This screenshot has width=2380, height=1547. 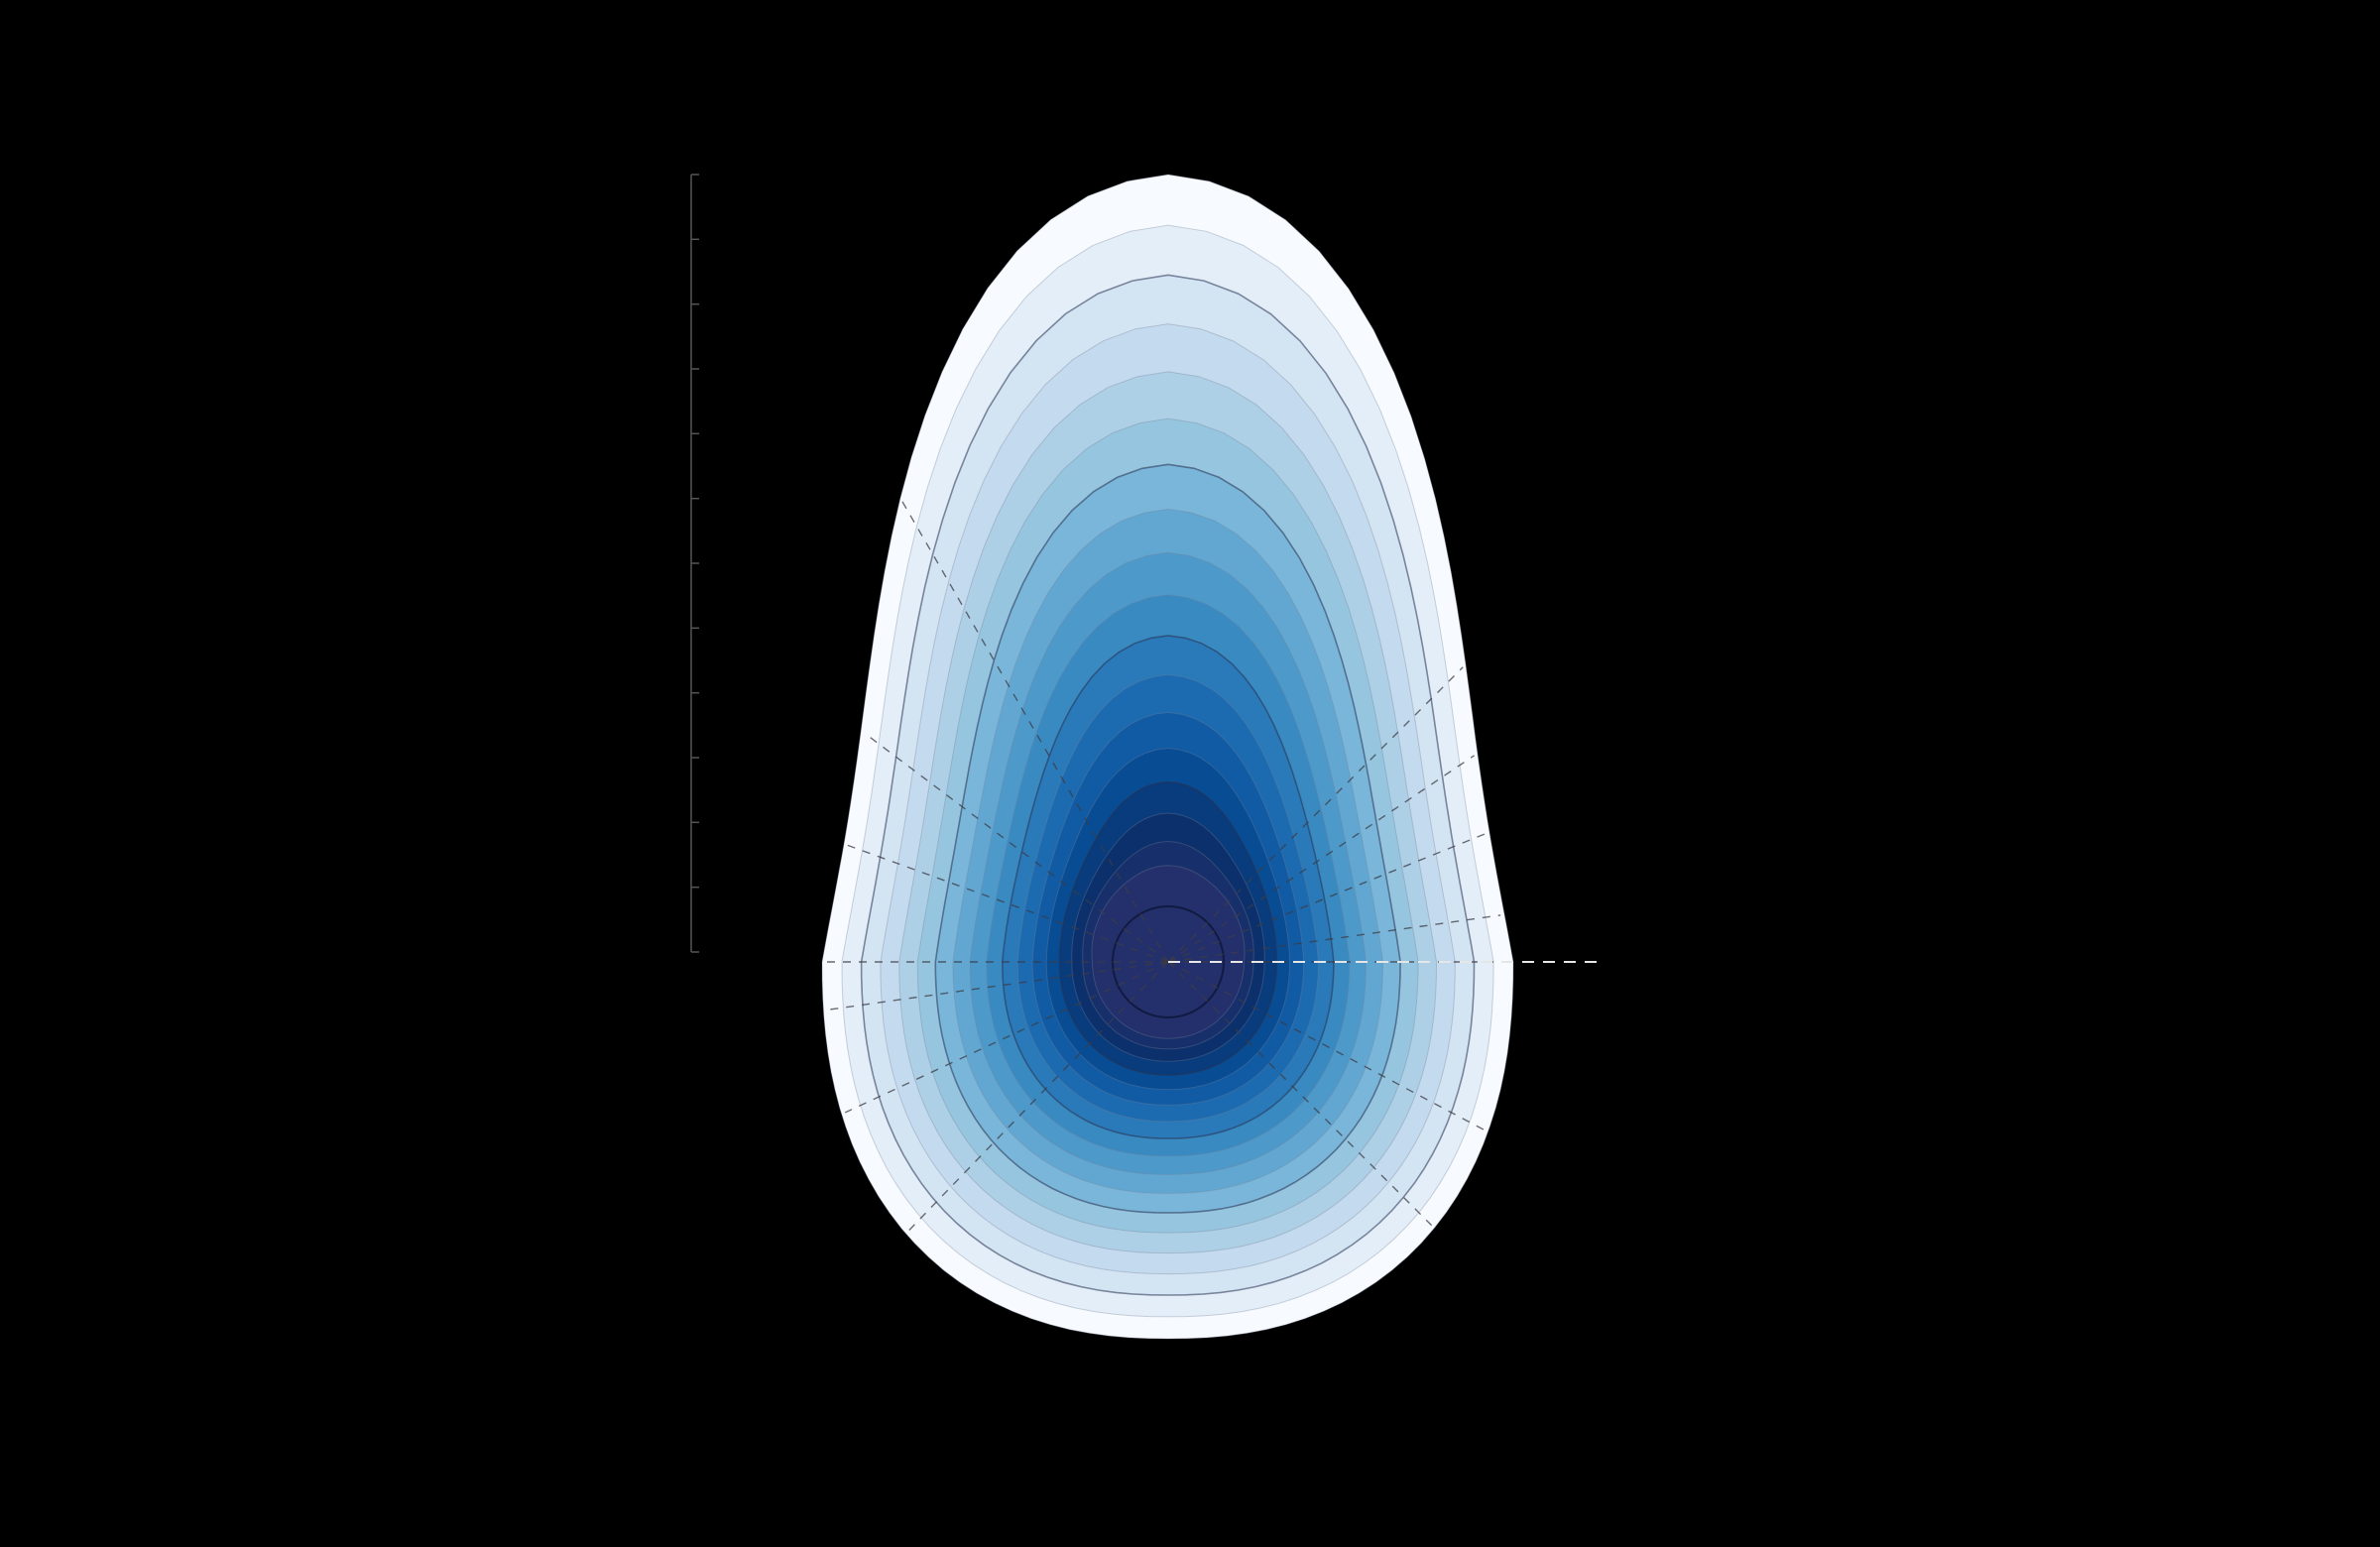 I want to click on radial-scale-axis, so click(x=694, y=563).